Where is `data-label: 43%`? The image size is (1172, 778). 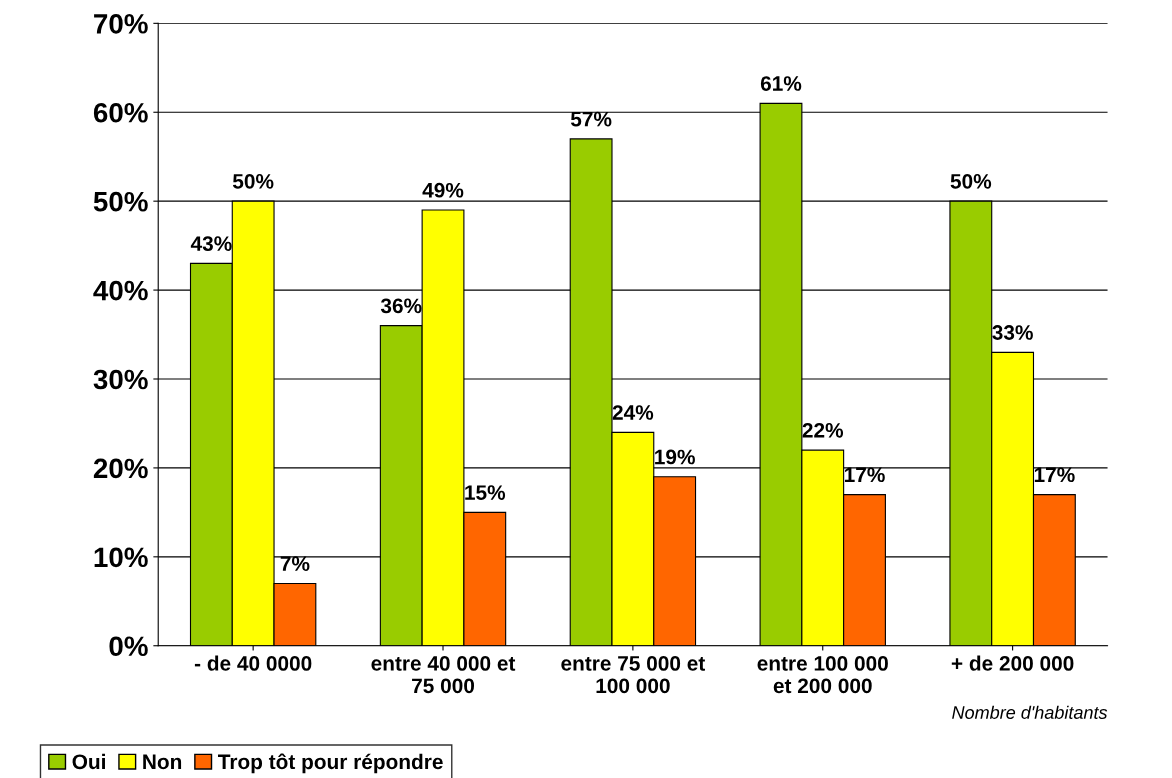 data-label: 43% is located at coordinates (211, 243).